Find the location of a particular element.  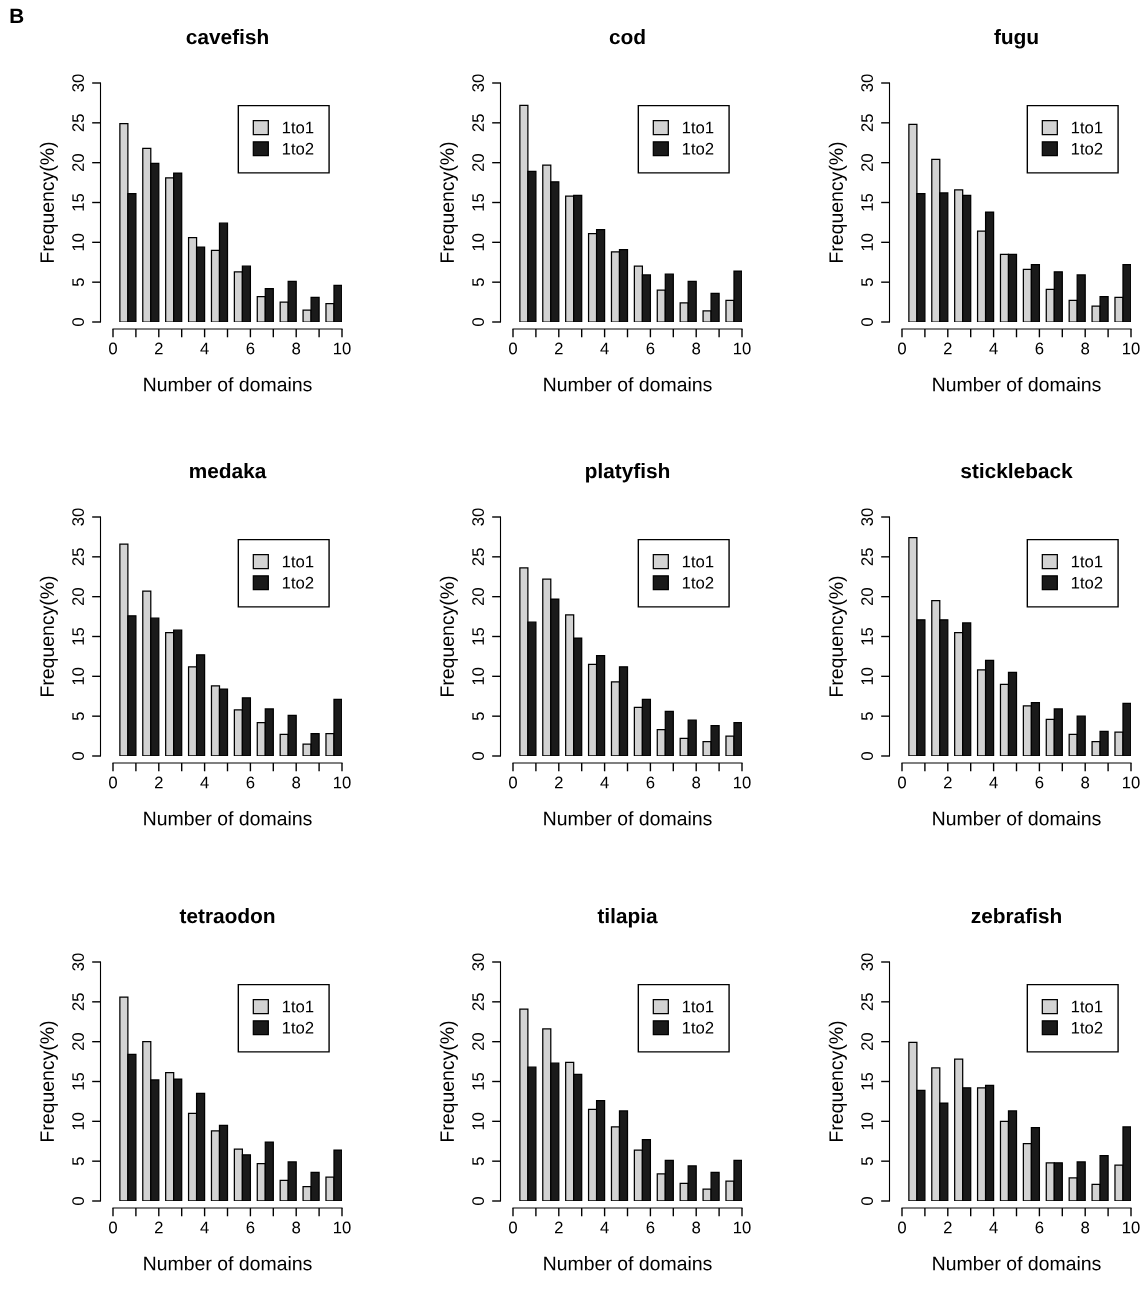

text: B is located at coordinates (17, 16).